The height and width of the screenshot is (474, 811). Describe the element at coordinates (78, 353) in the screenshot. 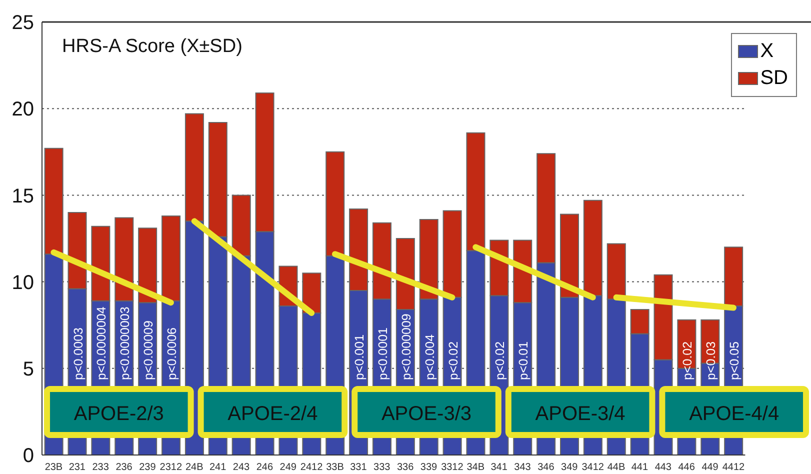

I see `data-label: p<0.0003` at that location.